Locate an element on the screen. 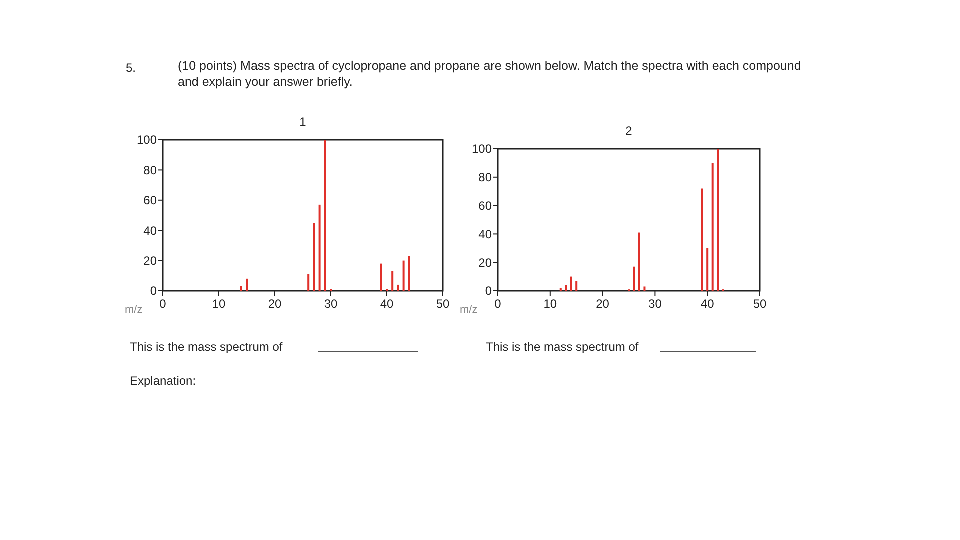 This screenshot has height=540, width=960. chart-title: 2 is located at coordinates (629, 131).